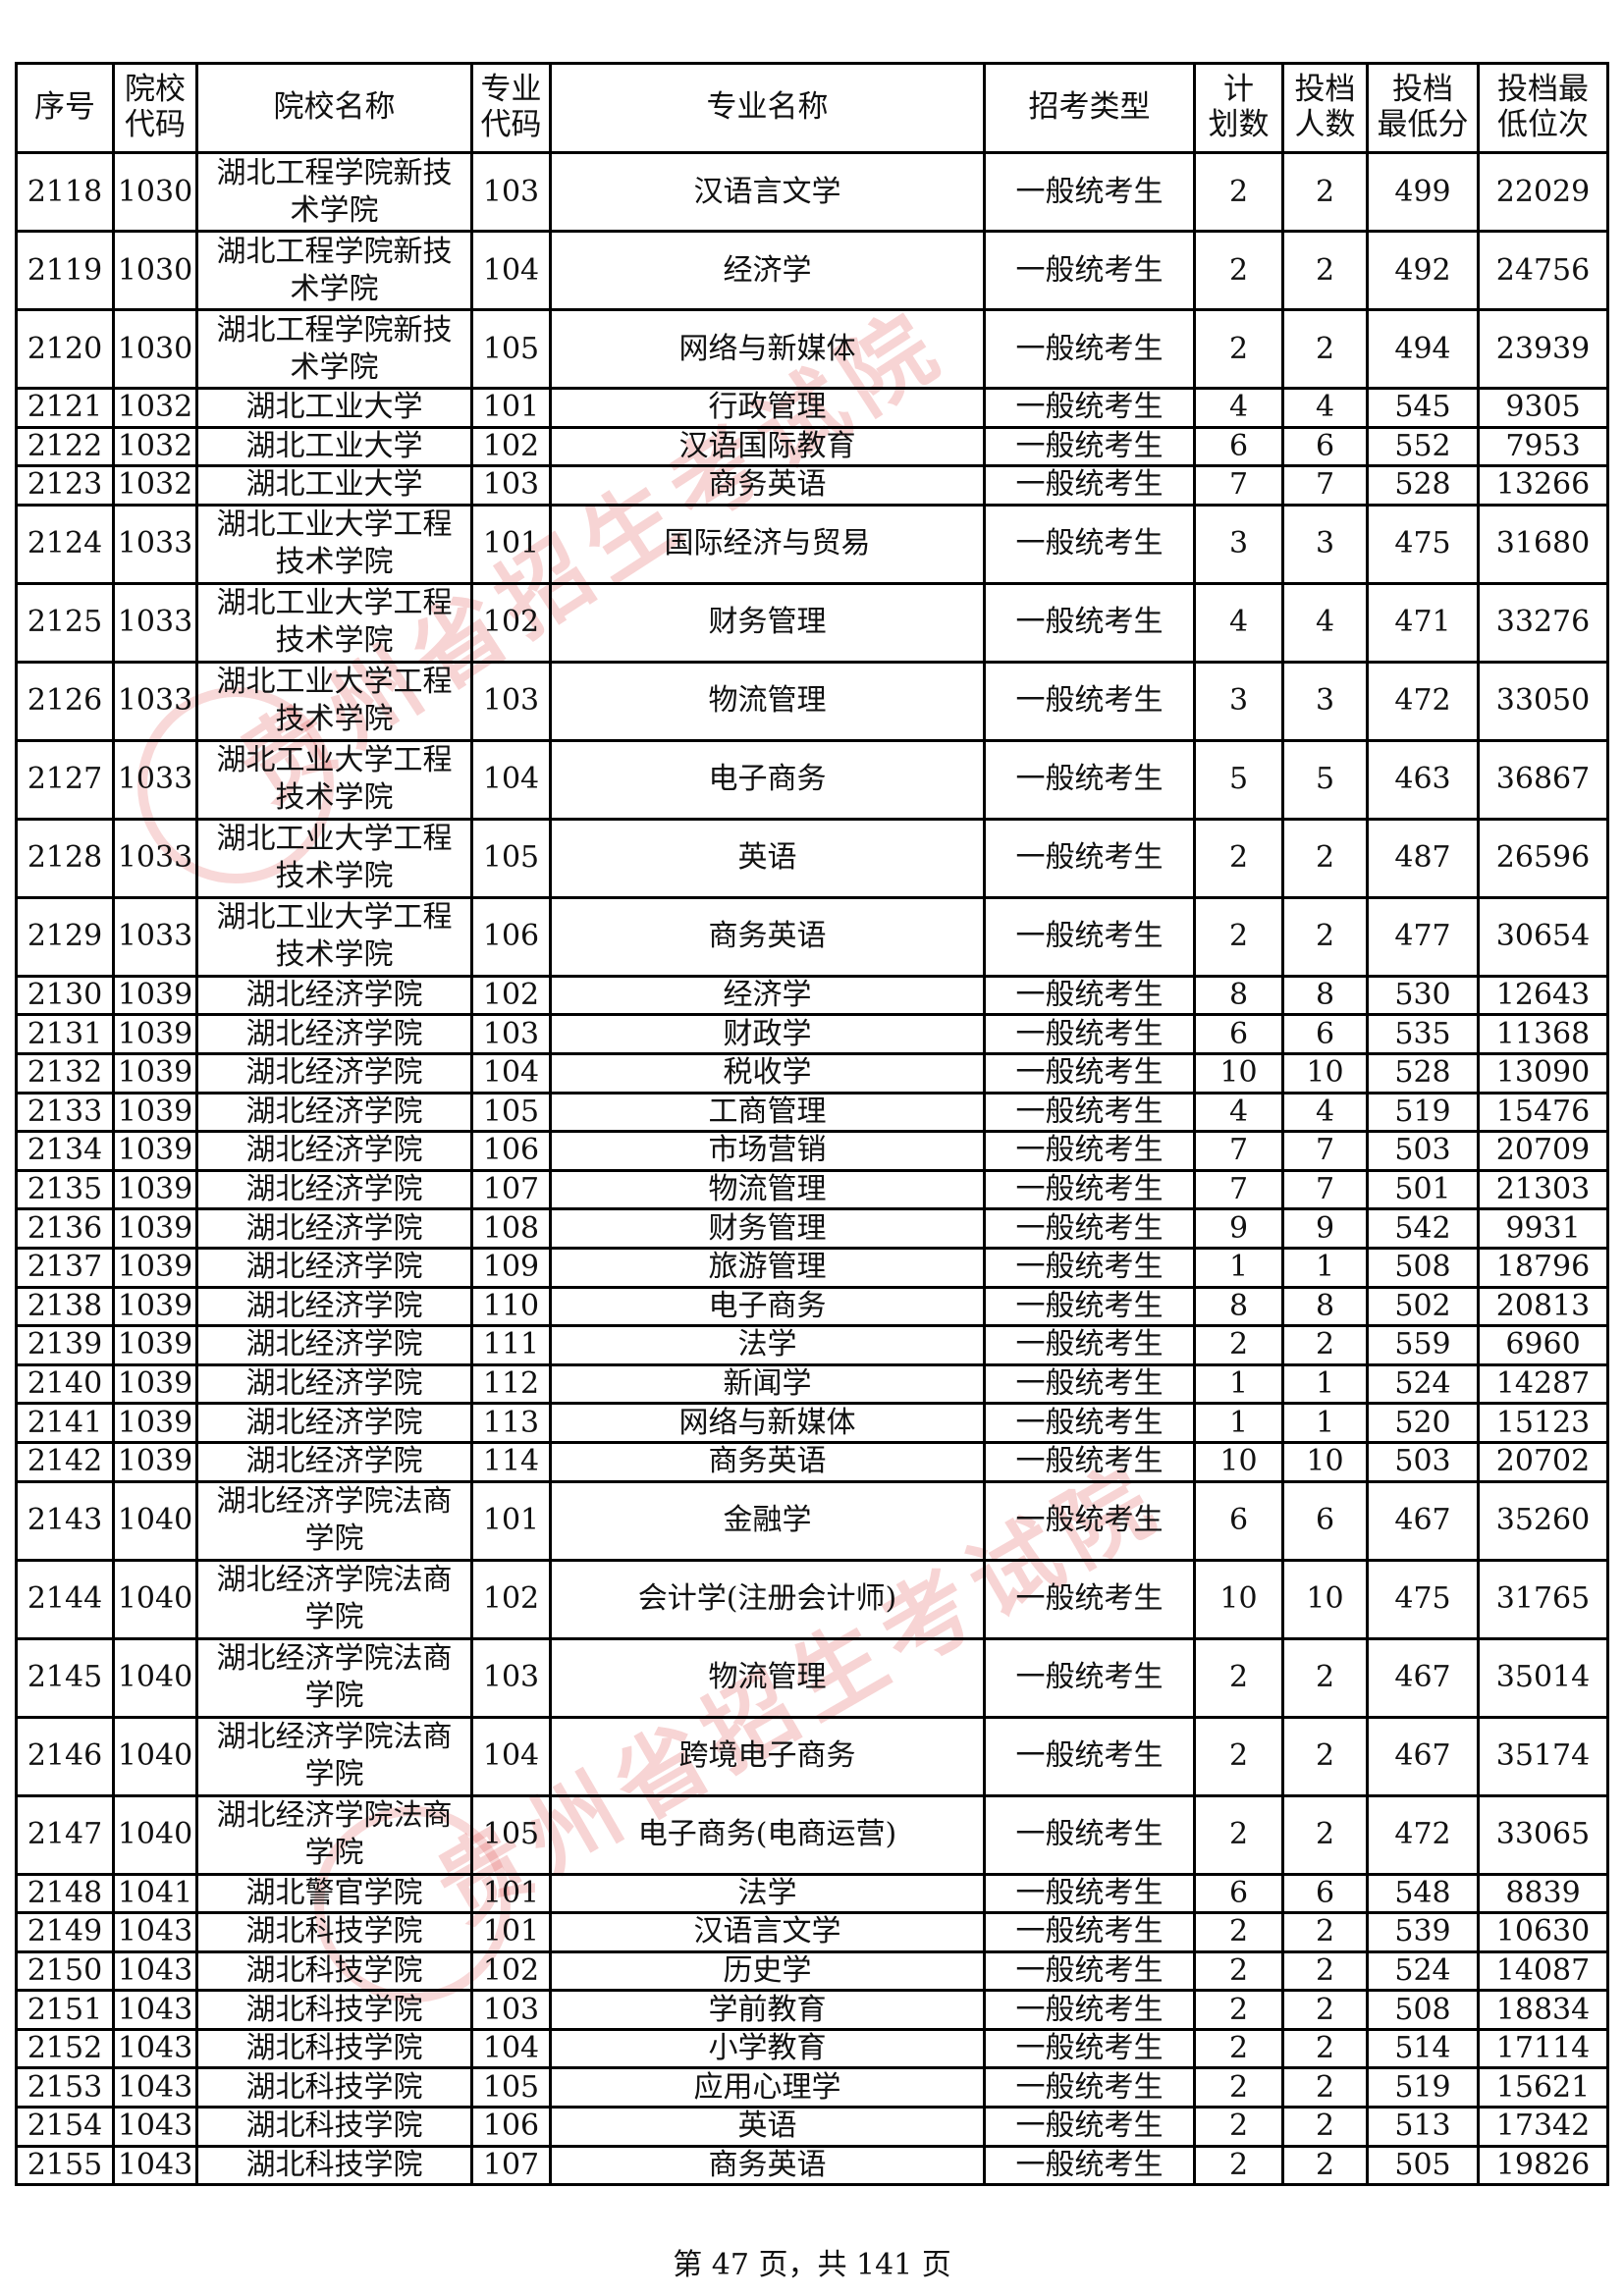 The height and width of the screenshot is (2296, 1624). I want to click on cell-min-rank: 15123, so click(1543, 1423).